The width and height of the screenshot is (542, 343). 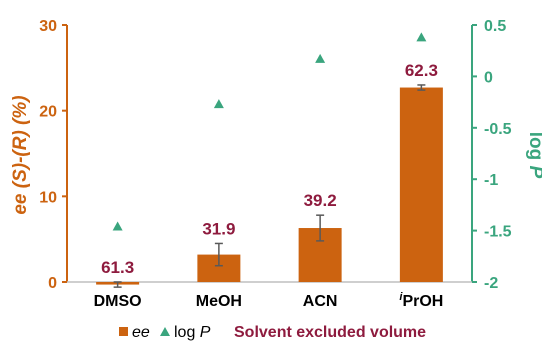 I want to click on right-tick-label: 0, so click(x=488, y=77).